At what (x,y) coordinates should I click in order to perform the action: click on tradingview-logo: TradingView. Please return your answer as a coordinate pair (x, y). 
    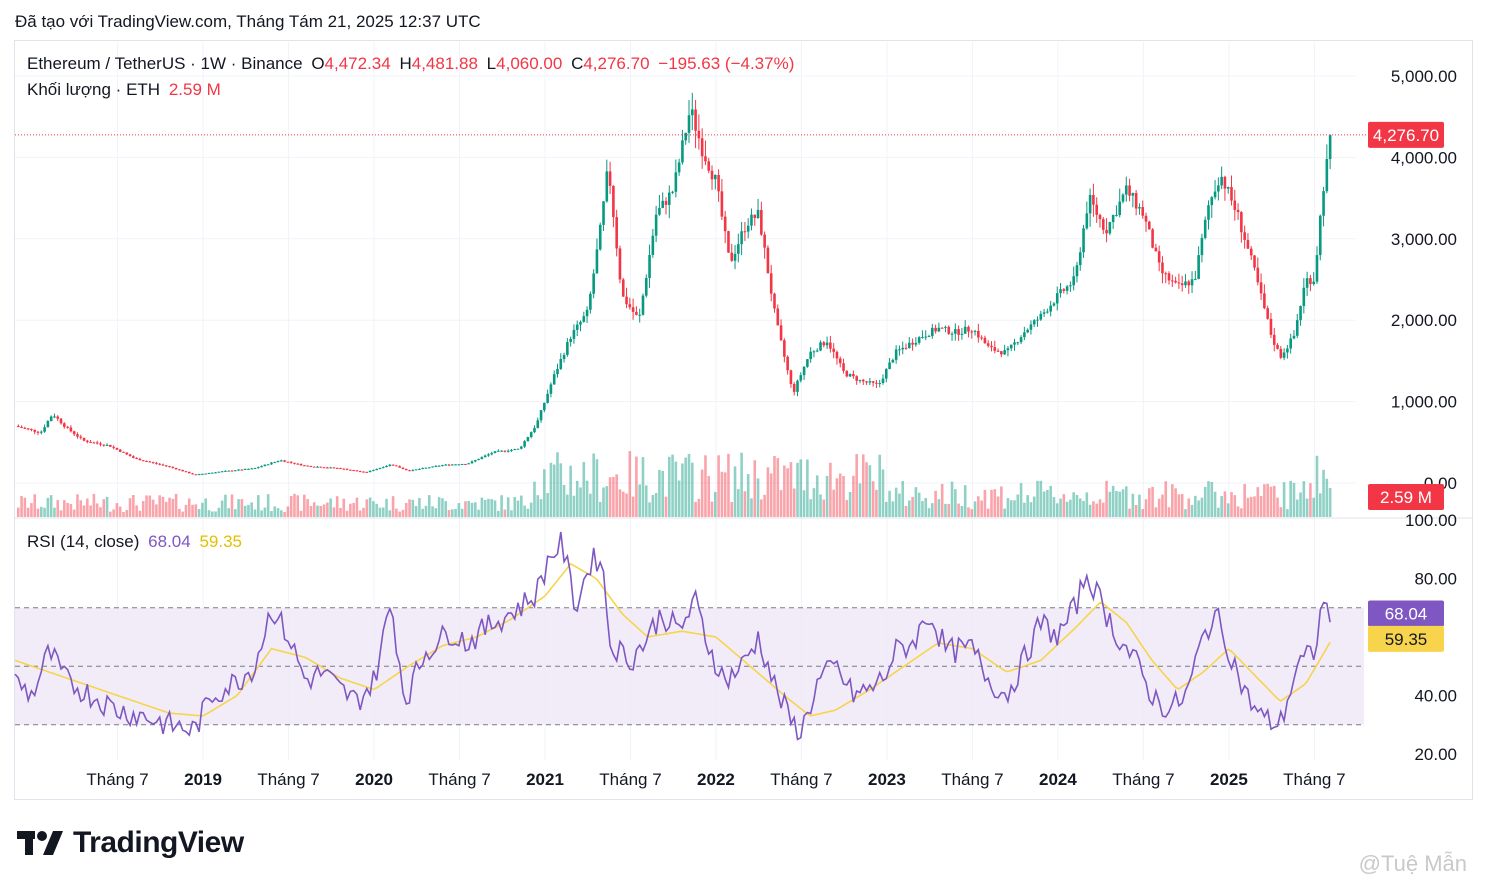
    Looking at the image, I should click on (130, 843).